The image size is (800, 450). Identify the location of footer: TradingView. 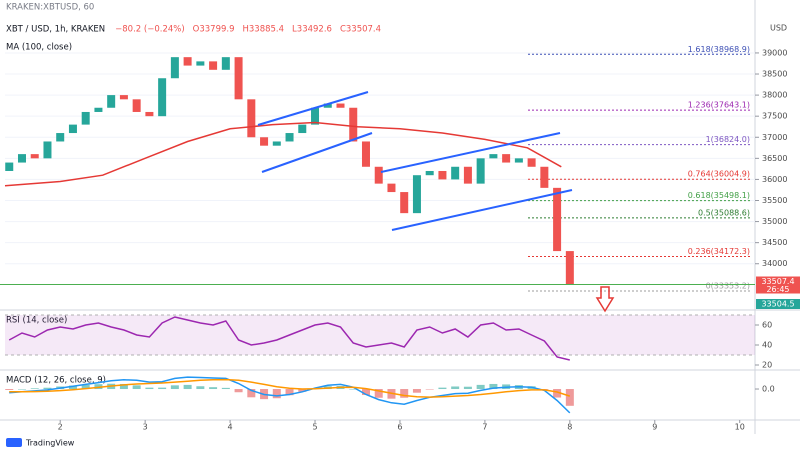
(50, 443).